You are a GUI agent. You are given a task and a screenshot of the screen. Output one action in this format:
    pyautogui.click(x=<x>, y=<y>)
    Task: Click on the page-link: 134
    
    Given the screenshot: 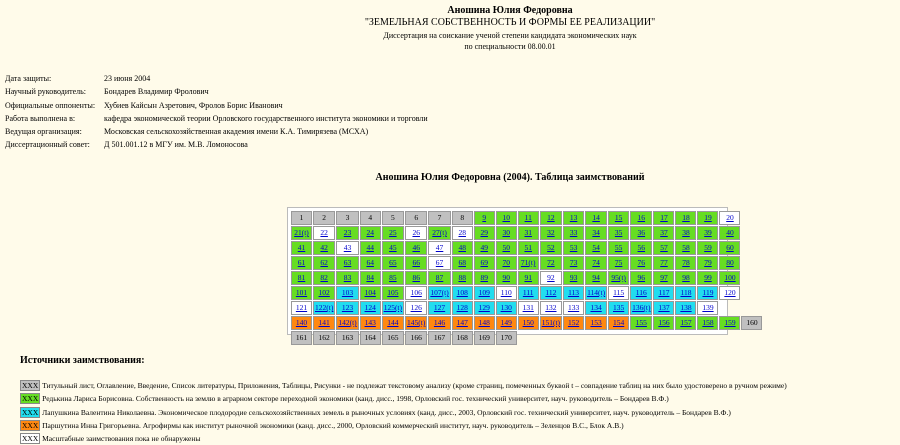 What is the action you would take?
    pyautogui.click(x=596, y=307)
    